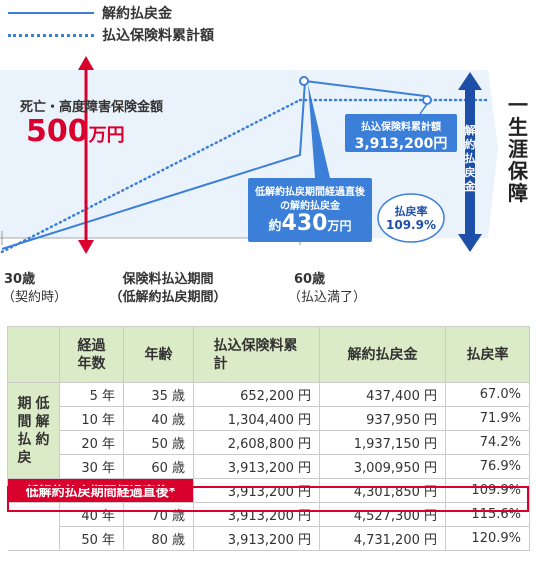 The image size is (536, 565). Describe the element at coordinates (401, 127) in the screenshot. I see `premium-callout-label: 払込保険料累計額` at that location.